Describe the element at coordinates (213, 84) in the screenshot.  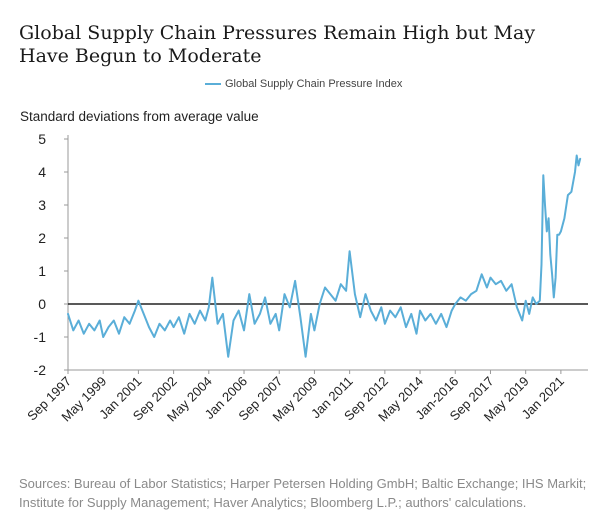
I see `legend-line-swatch` at that location.